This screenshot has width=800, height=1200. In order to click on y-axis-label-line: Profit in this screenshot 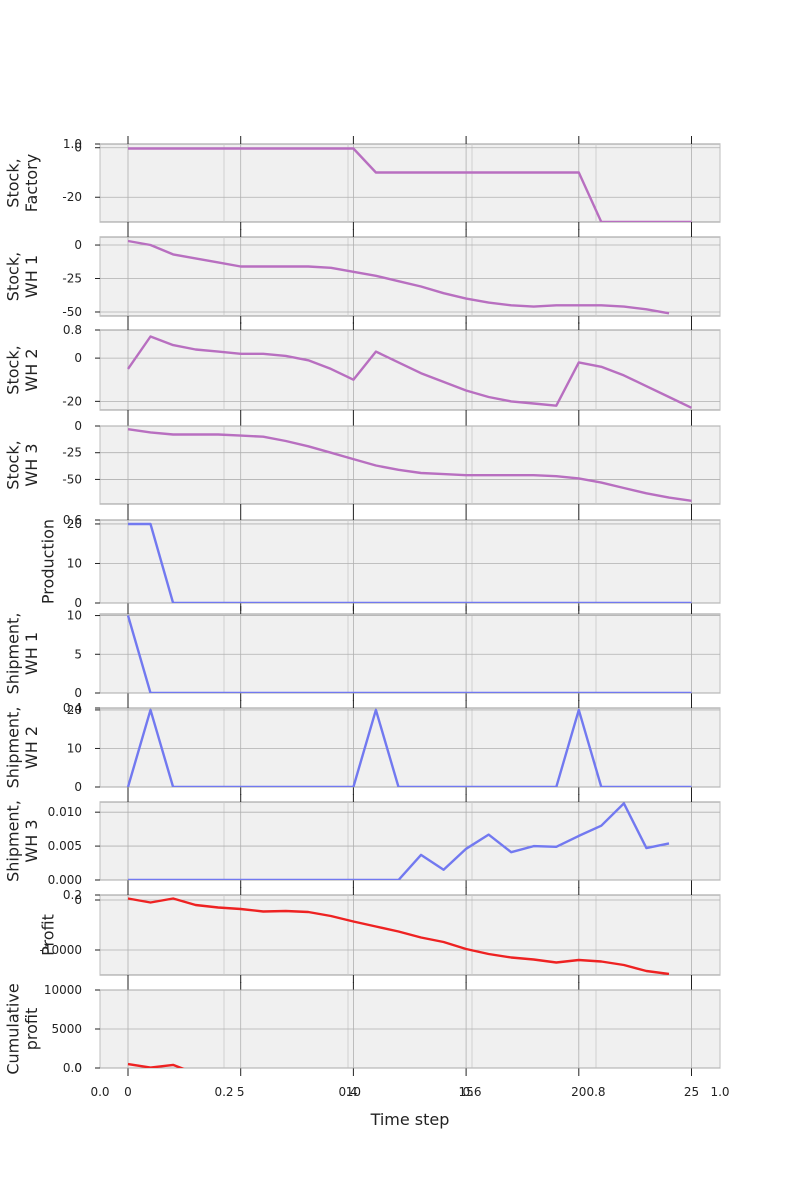, I will do `click(48, 935)`.